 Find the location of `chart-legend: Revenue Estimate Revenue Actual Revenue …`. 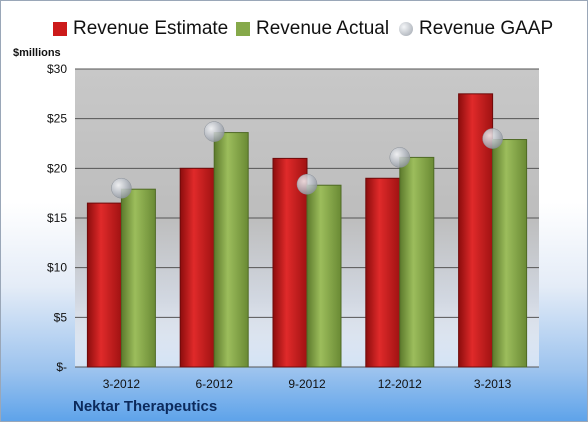

chart-legend: Revenue Estimate Revenue Actual Revenue … is located at coordinates (294, 28).